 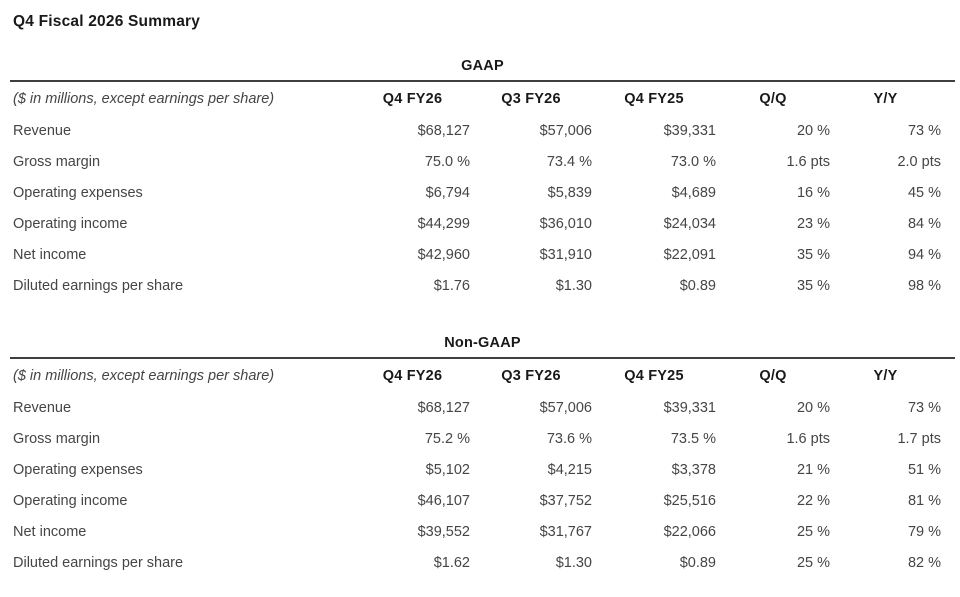 What do you see at coordinates (924, 562) in the screenshot?
I see `cell-value: 82 %` at bounding box center [924, 562].